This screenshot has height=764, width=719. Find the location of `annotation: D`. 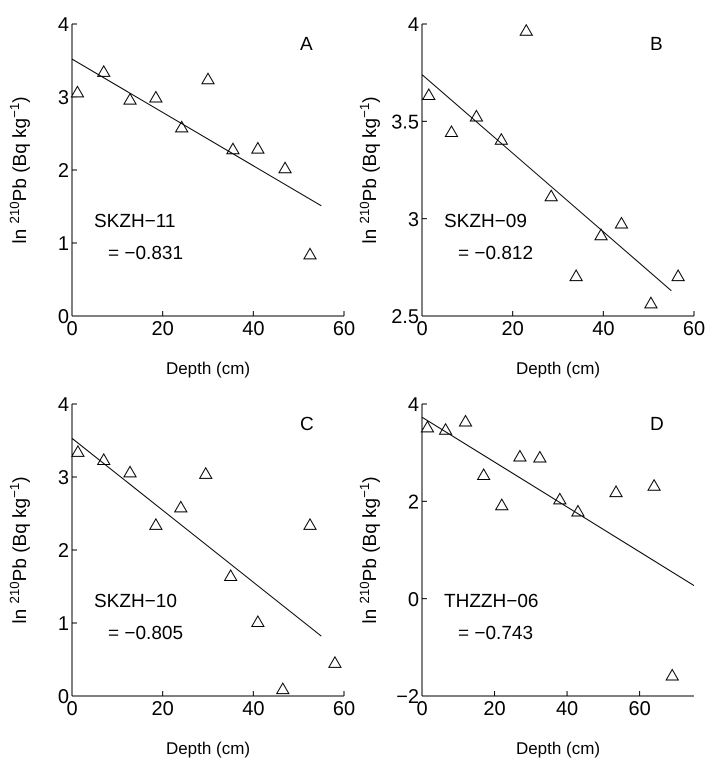

annotation: D is located at coordinates (657, 425).